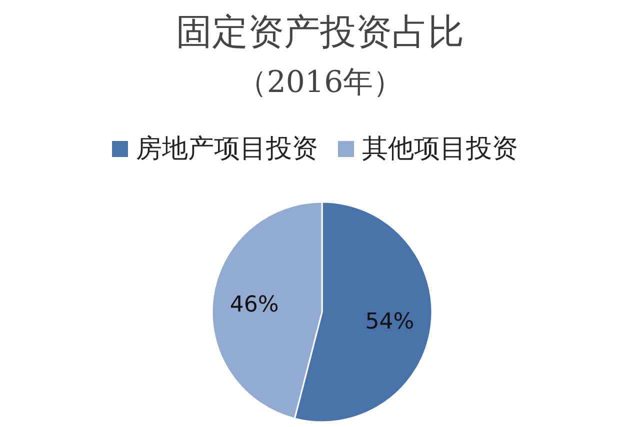 The height and width of the screenshot is (427, 640). I want to click on legend-label: 其他项目投资, so click(440, 149).